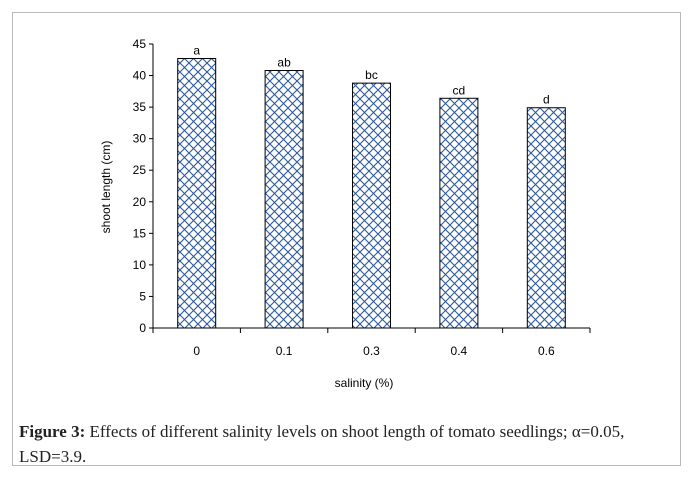 The width and height of the screenshot is (694, 479). I want to click on x-tick-label-1: 0.1, so click(284, 351).